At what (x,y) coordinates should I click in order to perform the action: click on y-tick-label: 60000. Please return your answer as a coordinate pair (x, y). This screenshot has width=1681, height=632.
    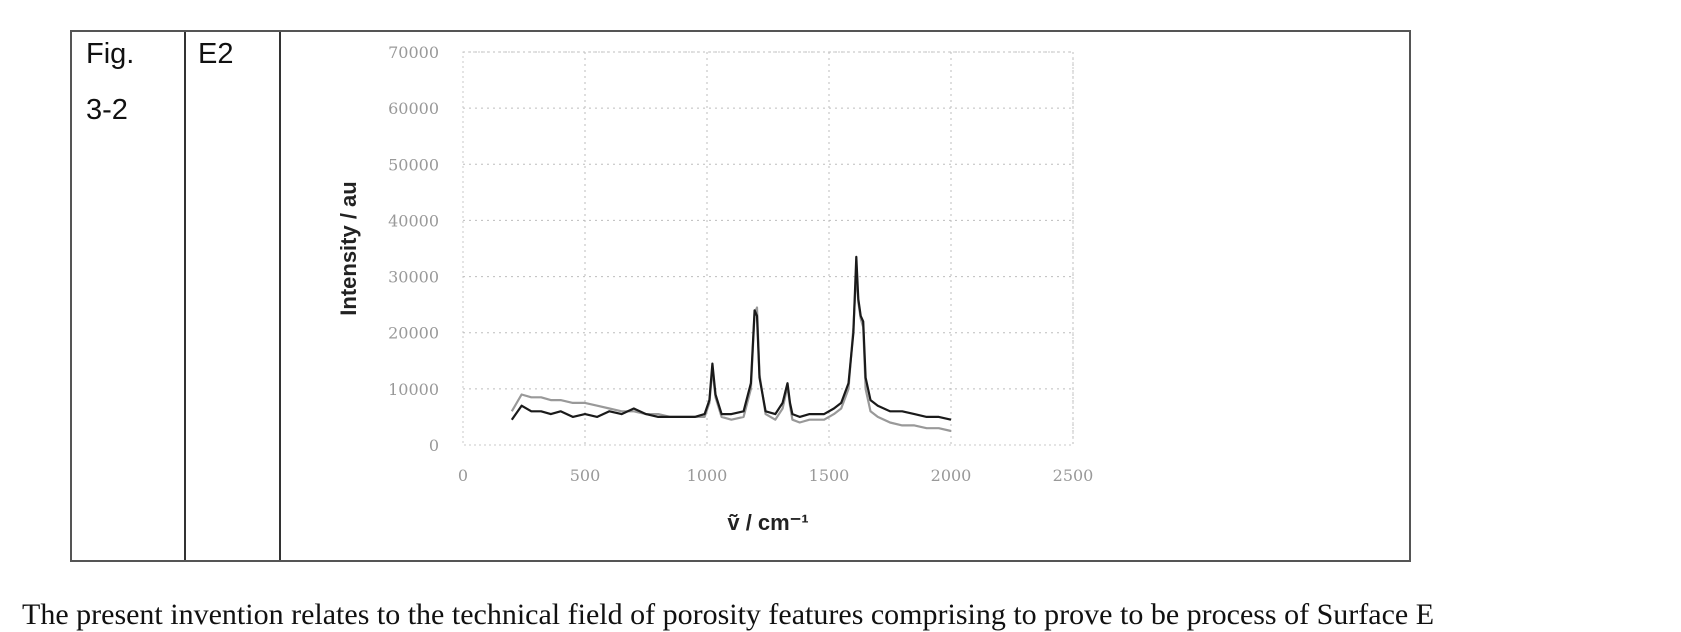
    Looking at the image, I should click on (413, 108).